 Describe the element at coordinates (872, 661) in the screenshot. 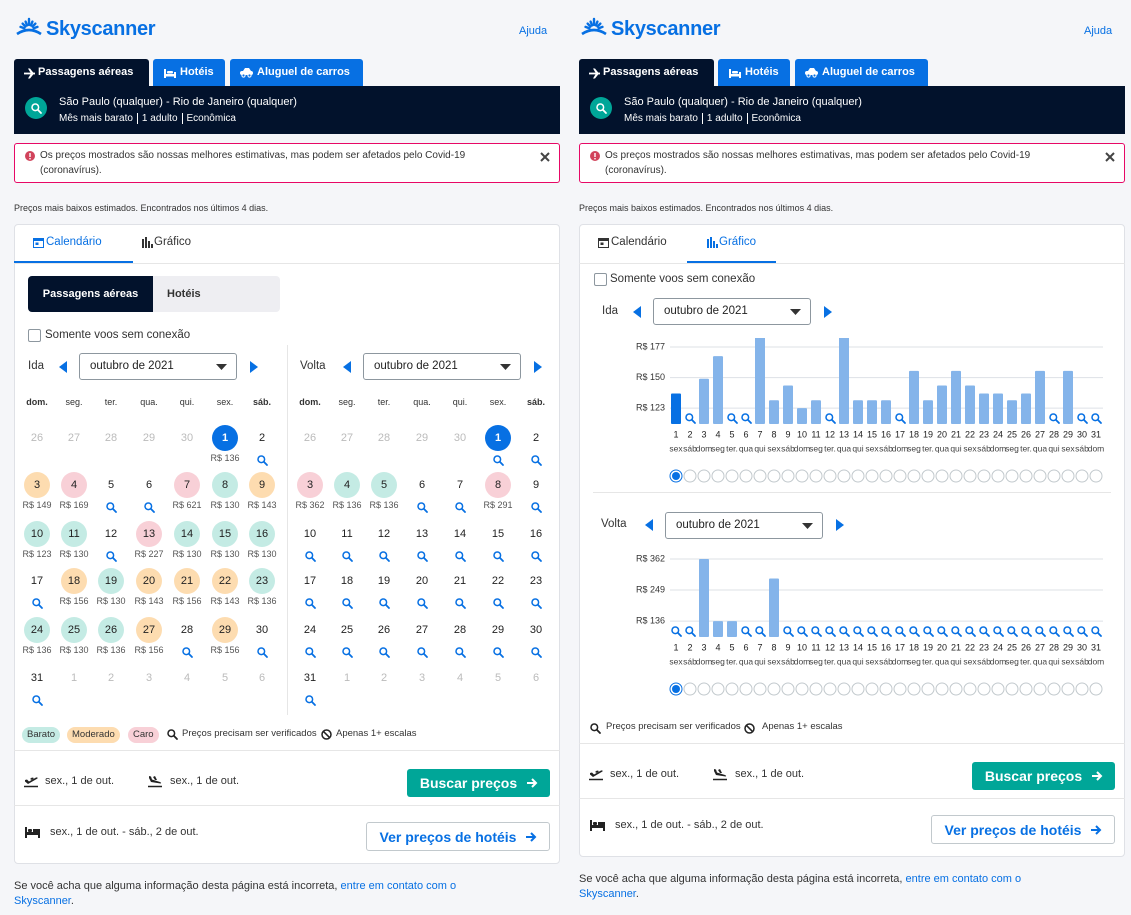

I see `weekday-label: sex` at that location.